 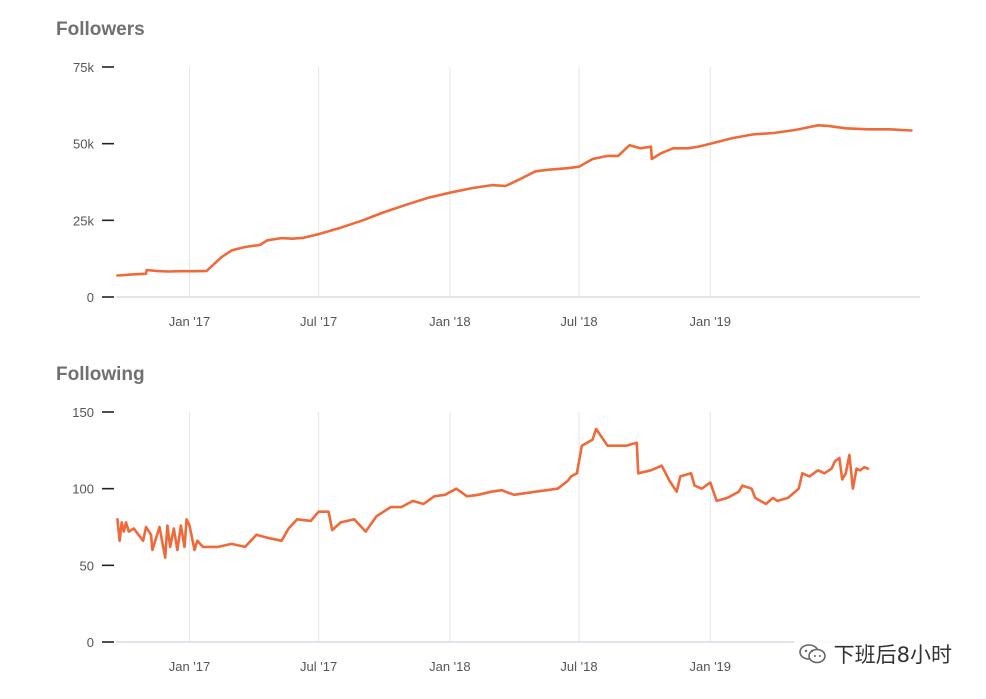 What do you see at coordinates (892, 655) in the screenshot?
I see `watermark-text: 下班后8小时` at bounding box center [892, 655].